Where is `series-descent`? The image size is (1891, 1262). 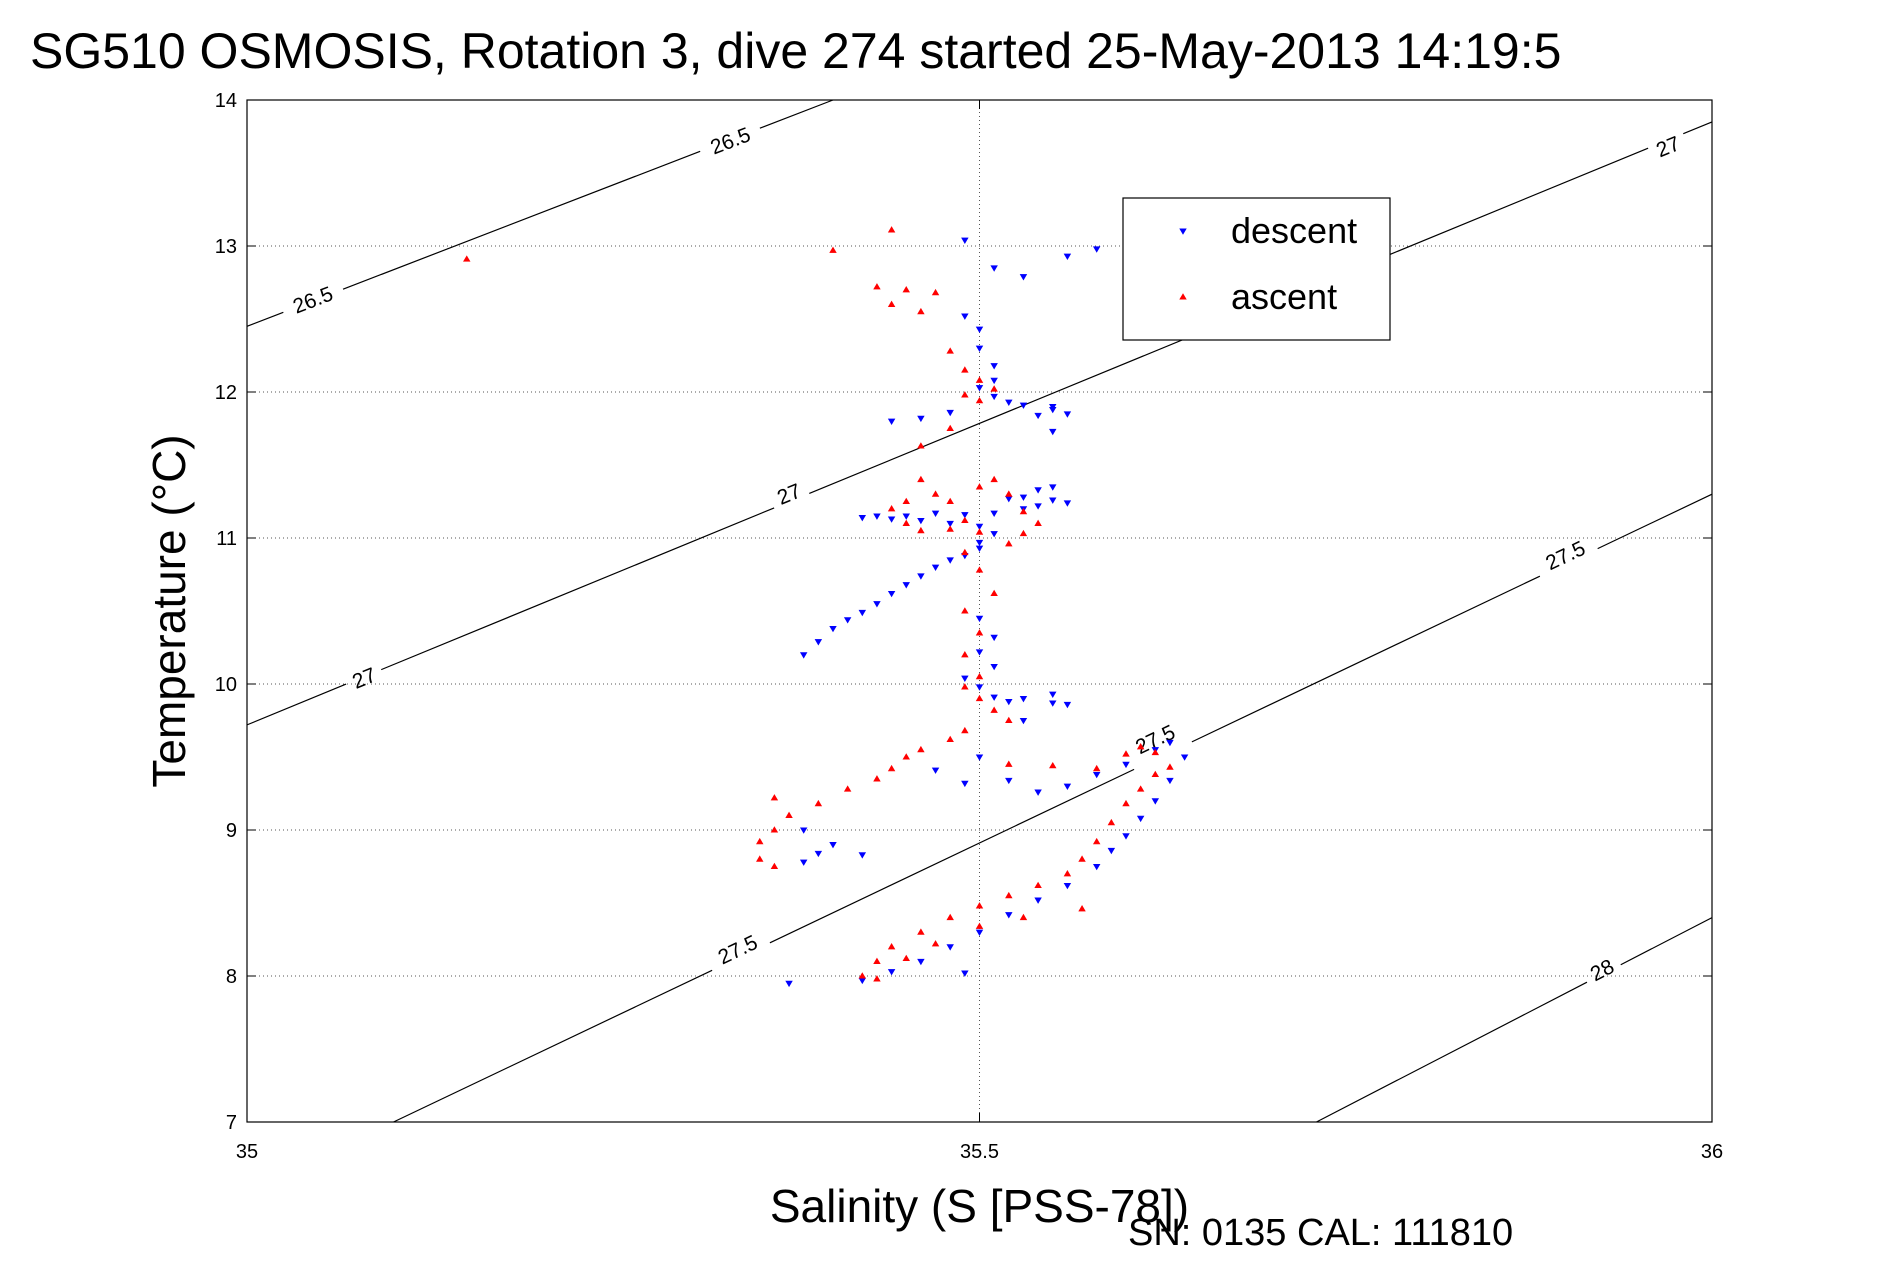 series-descent is located at coordinates (987, 612).